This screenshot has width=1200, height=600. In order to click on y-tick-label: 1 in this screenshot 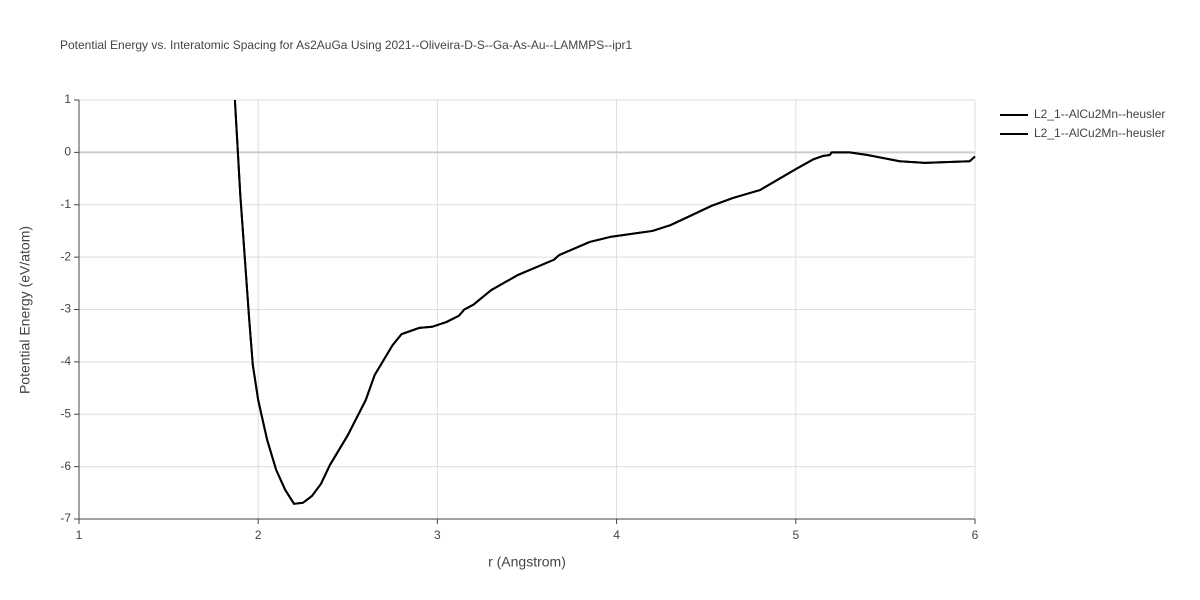, I will do `click(67, 99)`.